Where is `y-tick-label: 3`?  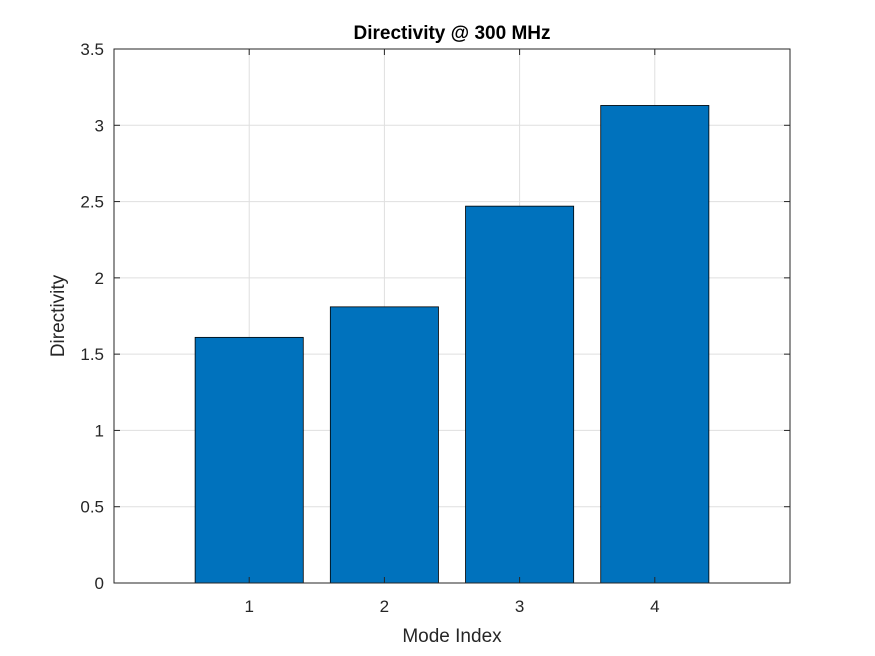
y-tick-label: 3 is located at coordinates (99, 125).